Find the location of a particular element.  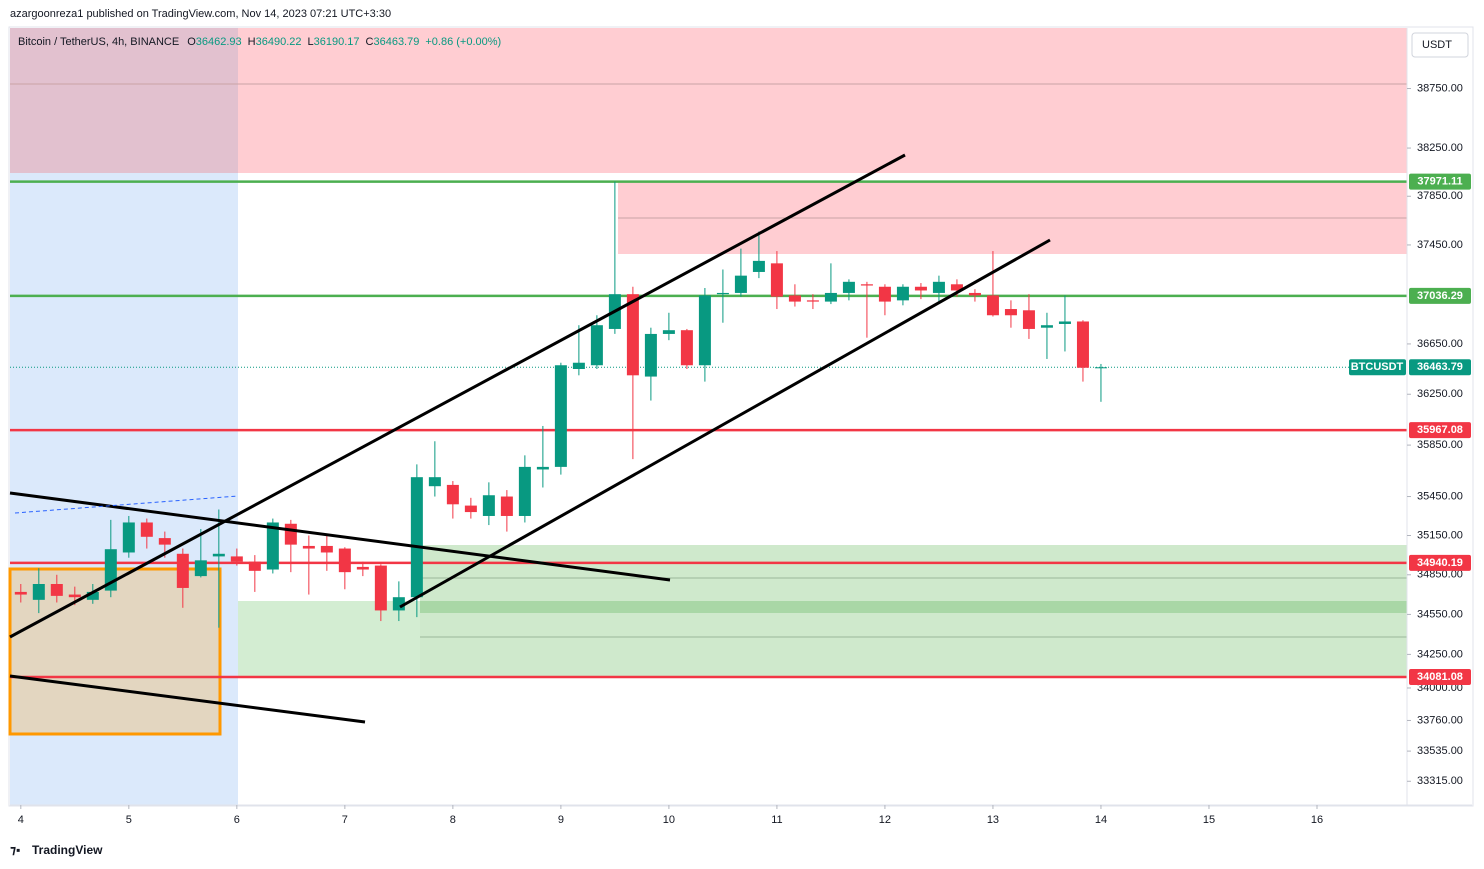

y-tick-label: 33535.00 is located at coordinates (1440, 751).